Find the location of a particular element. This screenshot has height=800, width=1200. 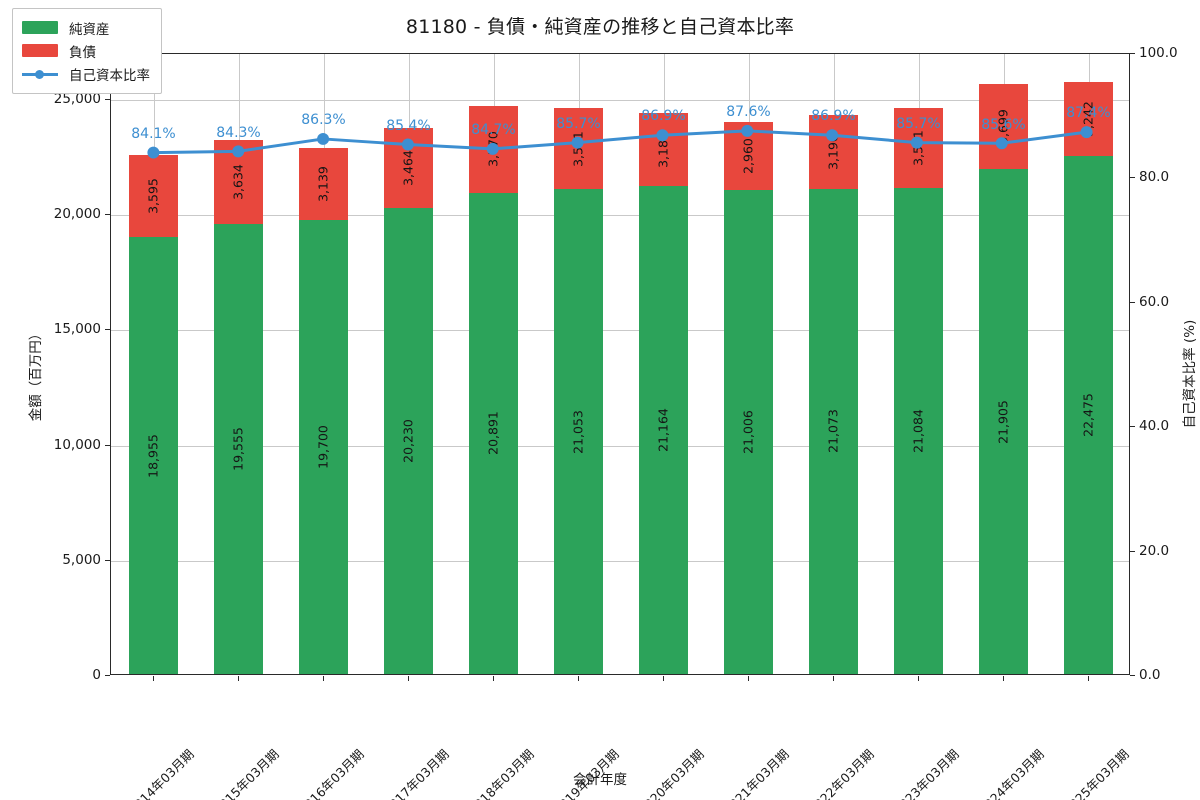

bar-segment-liability: 3,242 is located at coordinates (1088, 119).